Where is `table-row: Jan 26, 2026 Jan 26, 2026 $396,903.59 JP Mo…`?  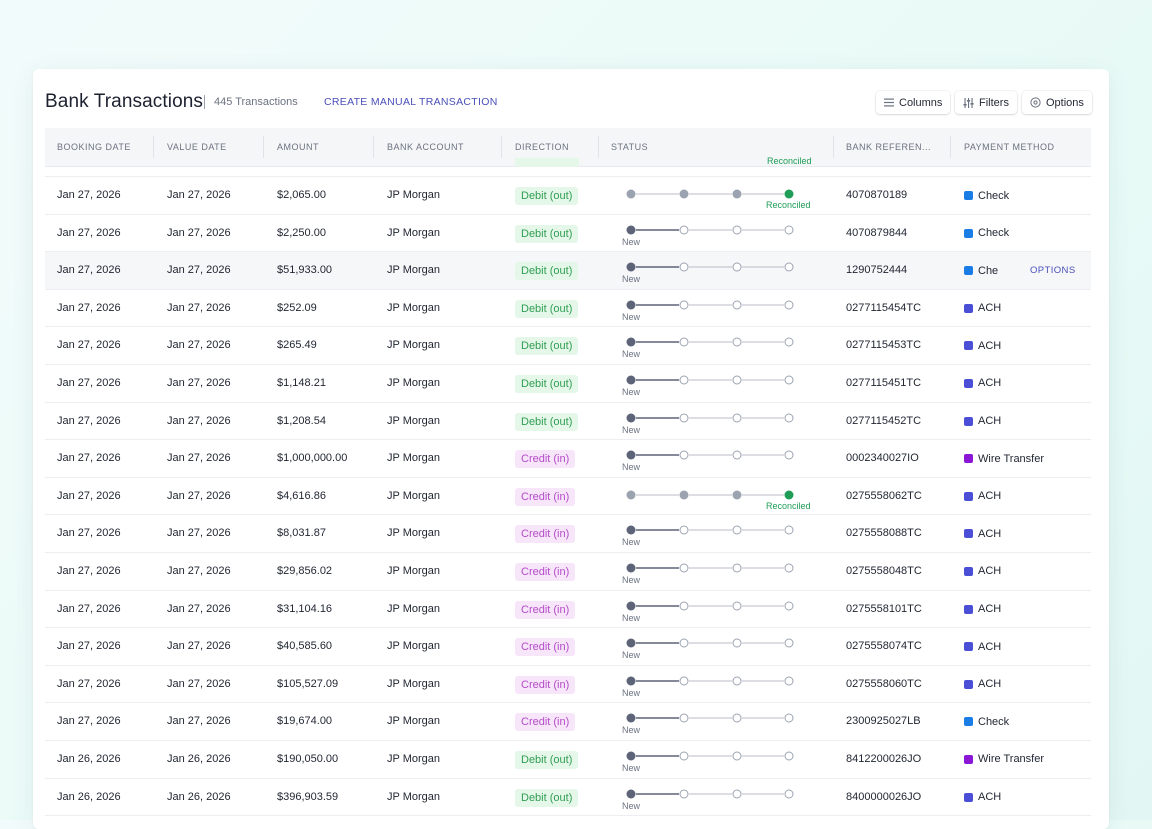
table-row: Jan 26, 2026 Jan 26, 2026 $396,903.59 JP Mo… is located at coordinates (568, 798).